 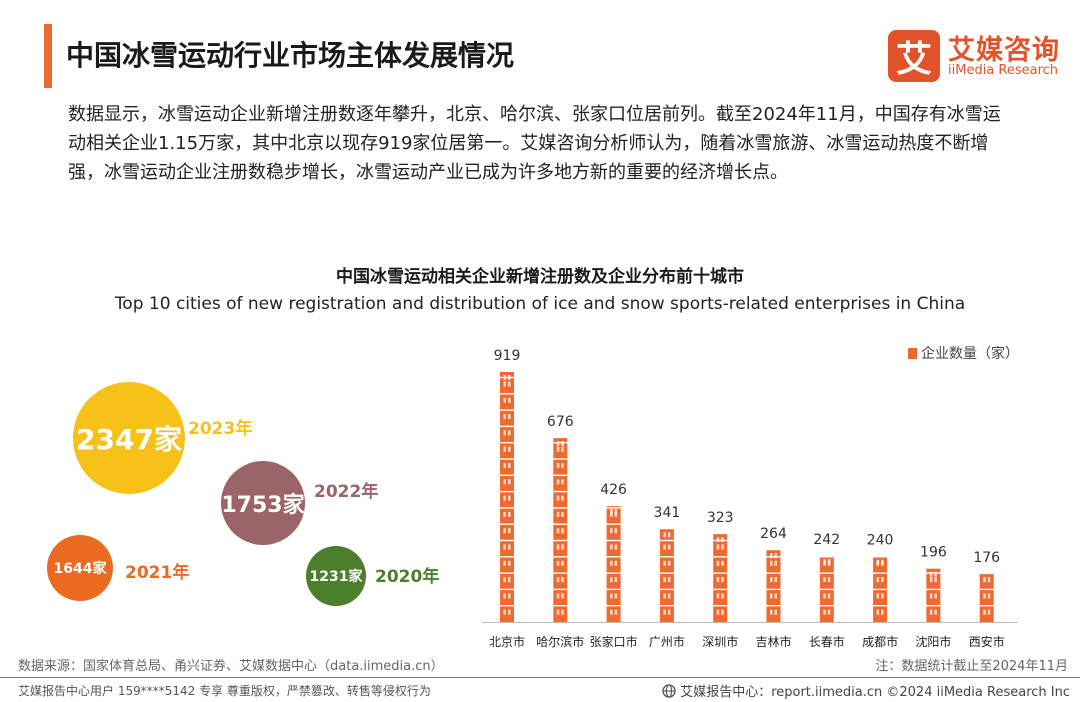 What do you see at coordinates (914, 56) in the screenshot?
I see `logo-mark: 艾` at bounding box center [914, 56].